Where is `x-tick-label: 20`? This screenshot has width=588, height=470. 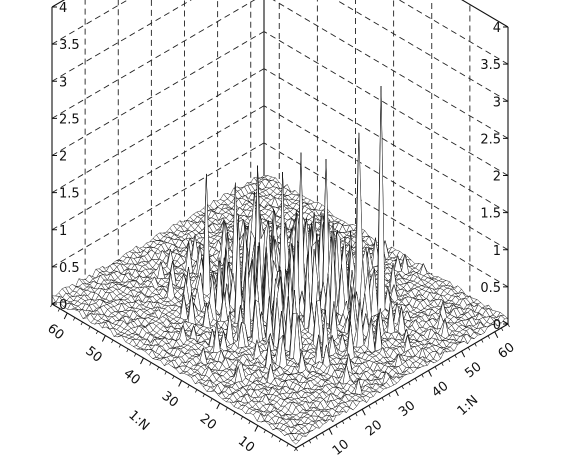
x-tick-label: 20 is located at coordinates (208, 422).